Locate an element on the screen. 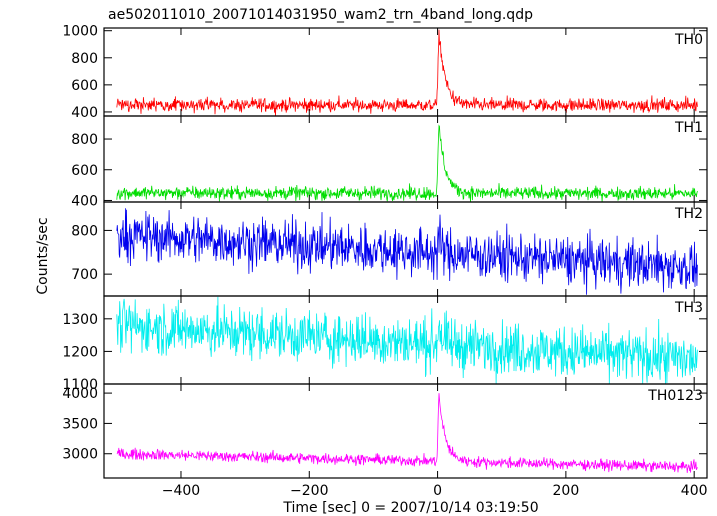 The width and height of the screenshot is (717, 516). y-tick-label: 1000 is located at coordinates (80, 32).